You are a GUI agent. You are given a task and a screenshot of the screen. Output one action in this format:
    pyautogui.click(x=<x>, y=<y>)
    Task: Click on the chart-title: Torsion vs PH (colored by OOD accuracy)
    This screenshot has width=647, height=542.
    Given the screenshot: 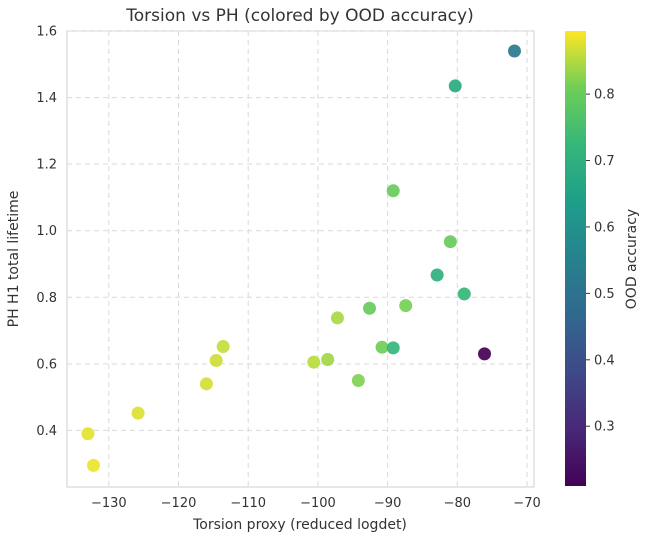 What is the action you would take?
    pyautogui.click(x=299, y=16)
    